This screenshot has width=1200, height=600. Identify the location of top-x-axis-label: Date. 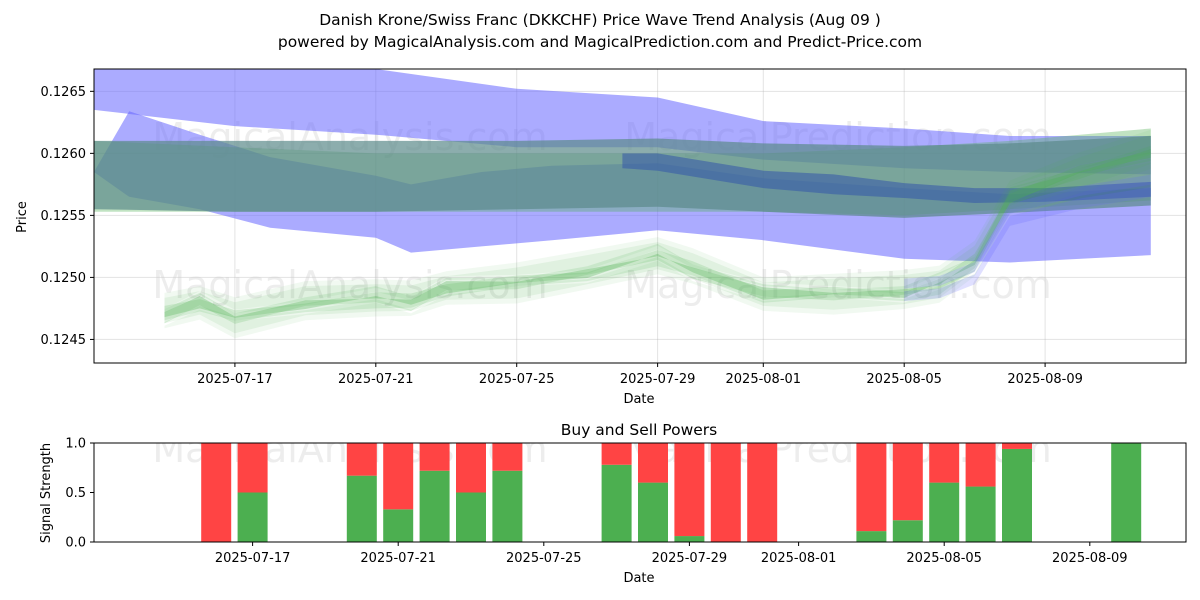
(638, 399).